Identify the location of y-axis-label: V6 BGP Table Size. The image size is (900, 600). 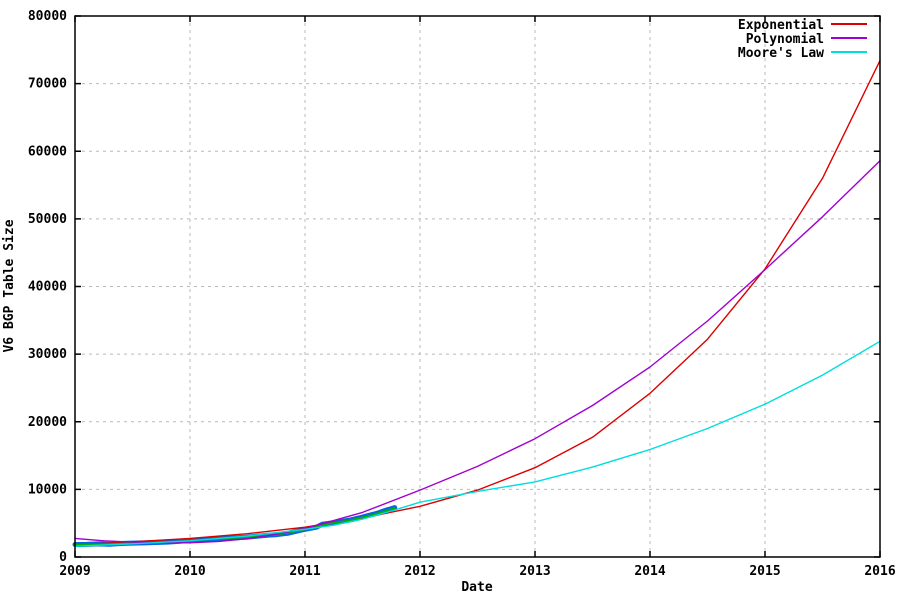
(9, 285).